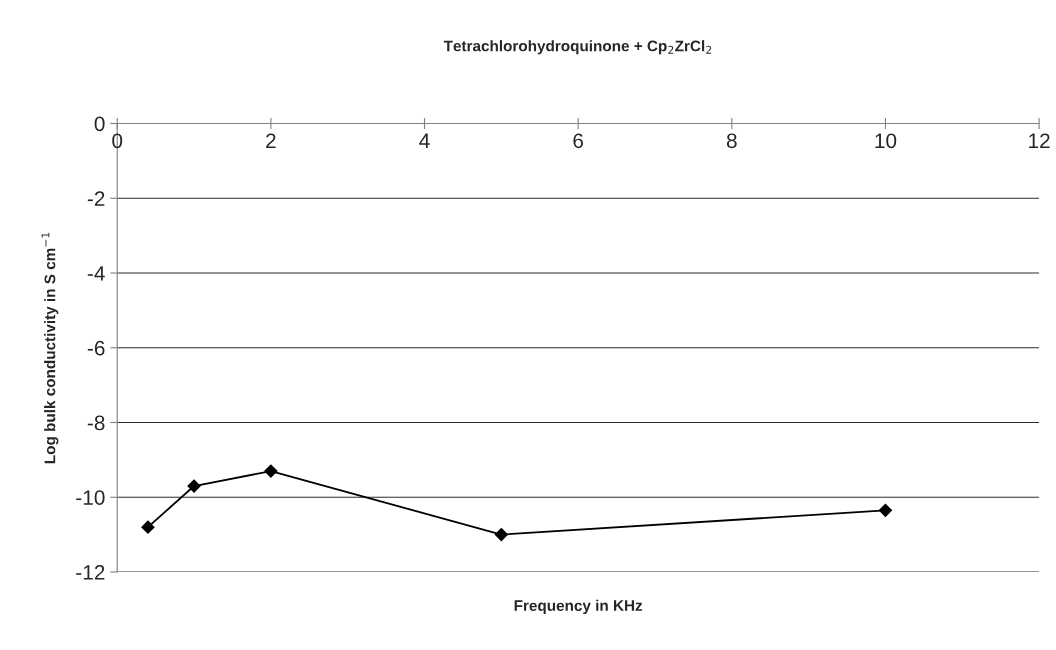 The image size is (1056, 650). I want to click on y-tick-label: -12, so click(90, 572).